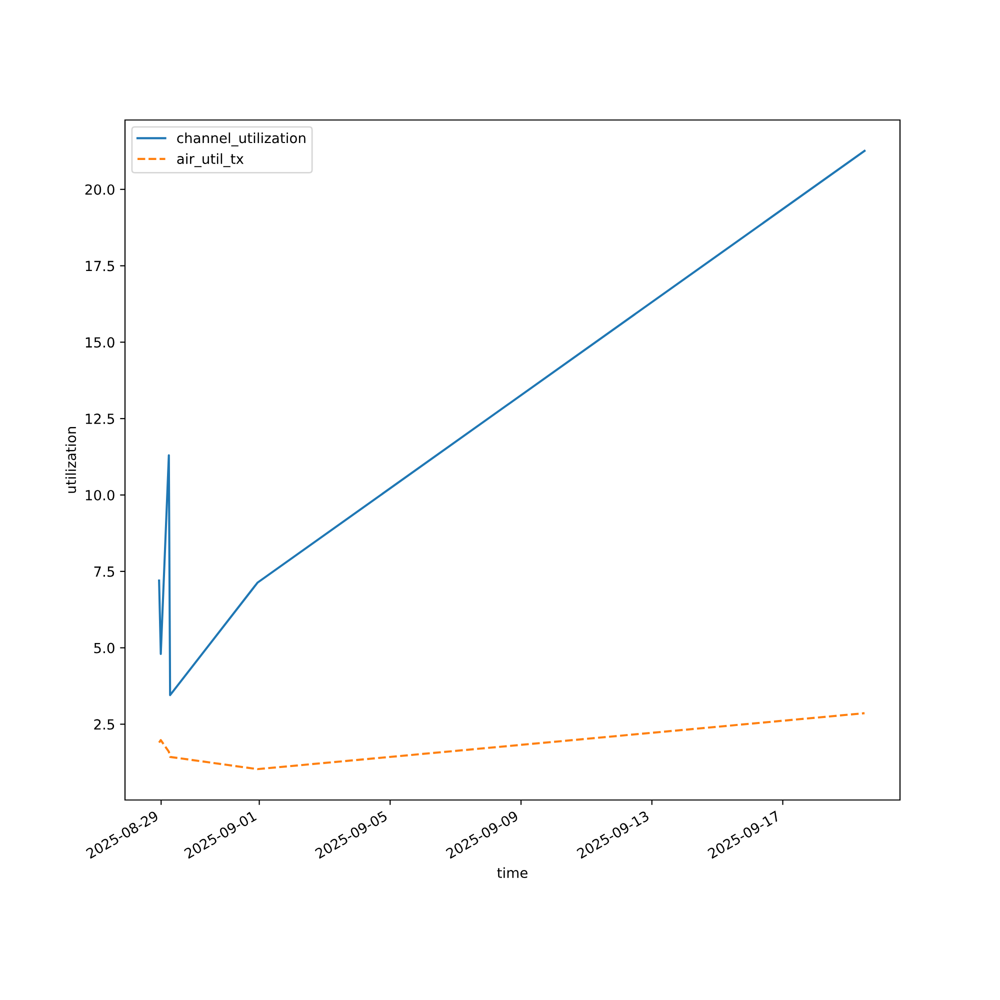 The height and width of the screenshot is (1000, 1000). I want to click on y-tick-label: 15.0, so click(100, 342).